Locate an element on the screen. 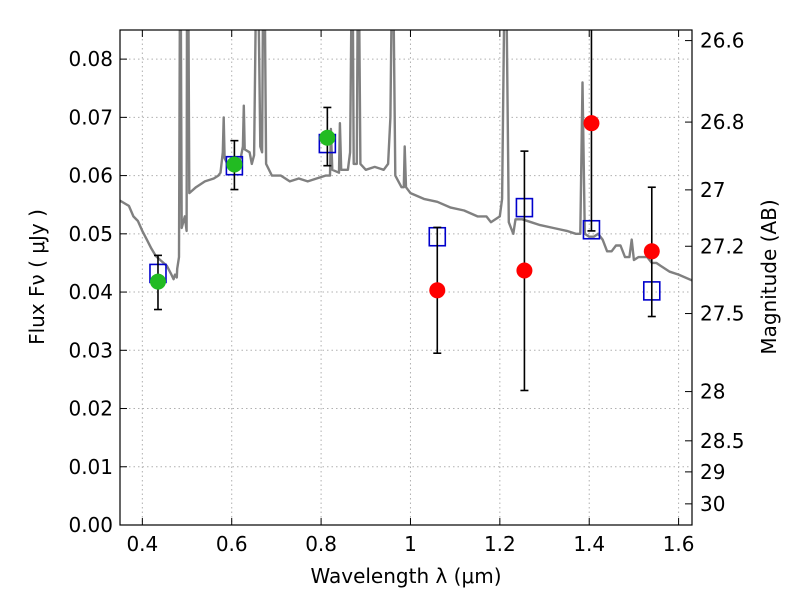 This screenshot has width=800, height=600. y2-axis: 26.6 26.8 27 27.2 27.5 28 28.5 29 30 is located at coordinates (715, 272).